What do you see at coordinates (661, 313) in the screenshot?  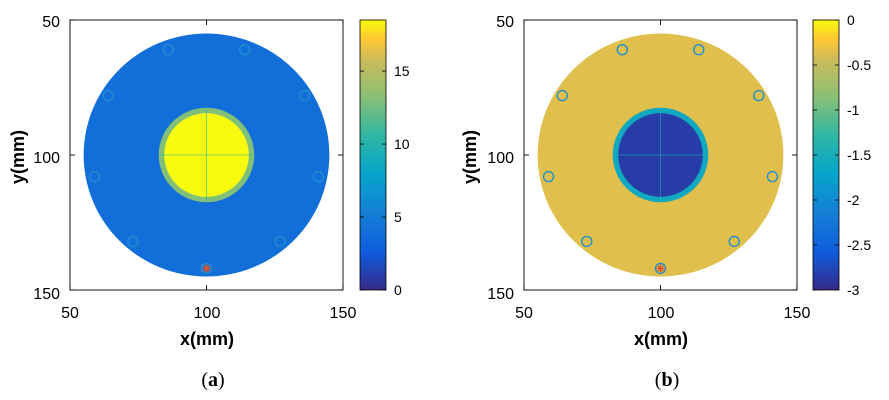 I see `x-tick-label-b-100: 100` at bounding box center [661, 313].